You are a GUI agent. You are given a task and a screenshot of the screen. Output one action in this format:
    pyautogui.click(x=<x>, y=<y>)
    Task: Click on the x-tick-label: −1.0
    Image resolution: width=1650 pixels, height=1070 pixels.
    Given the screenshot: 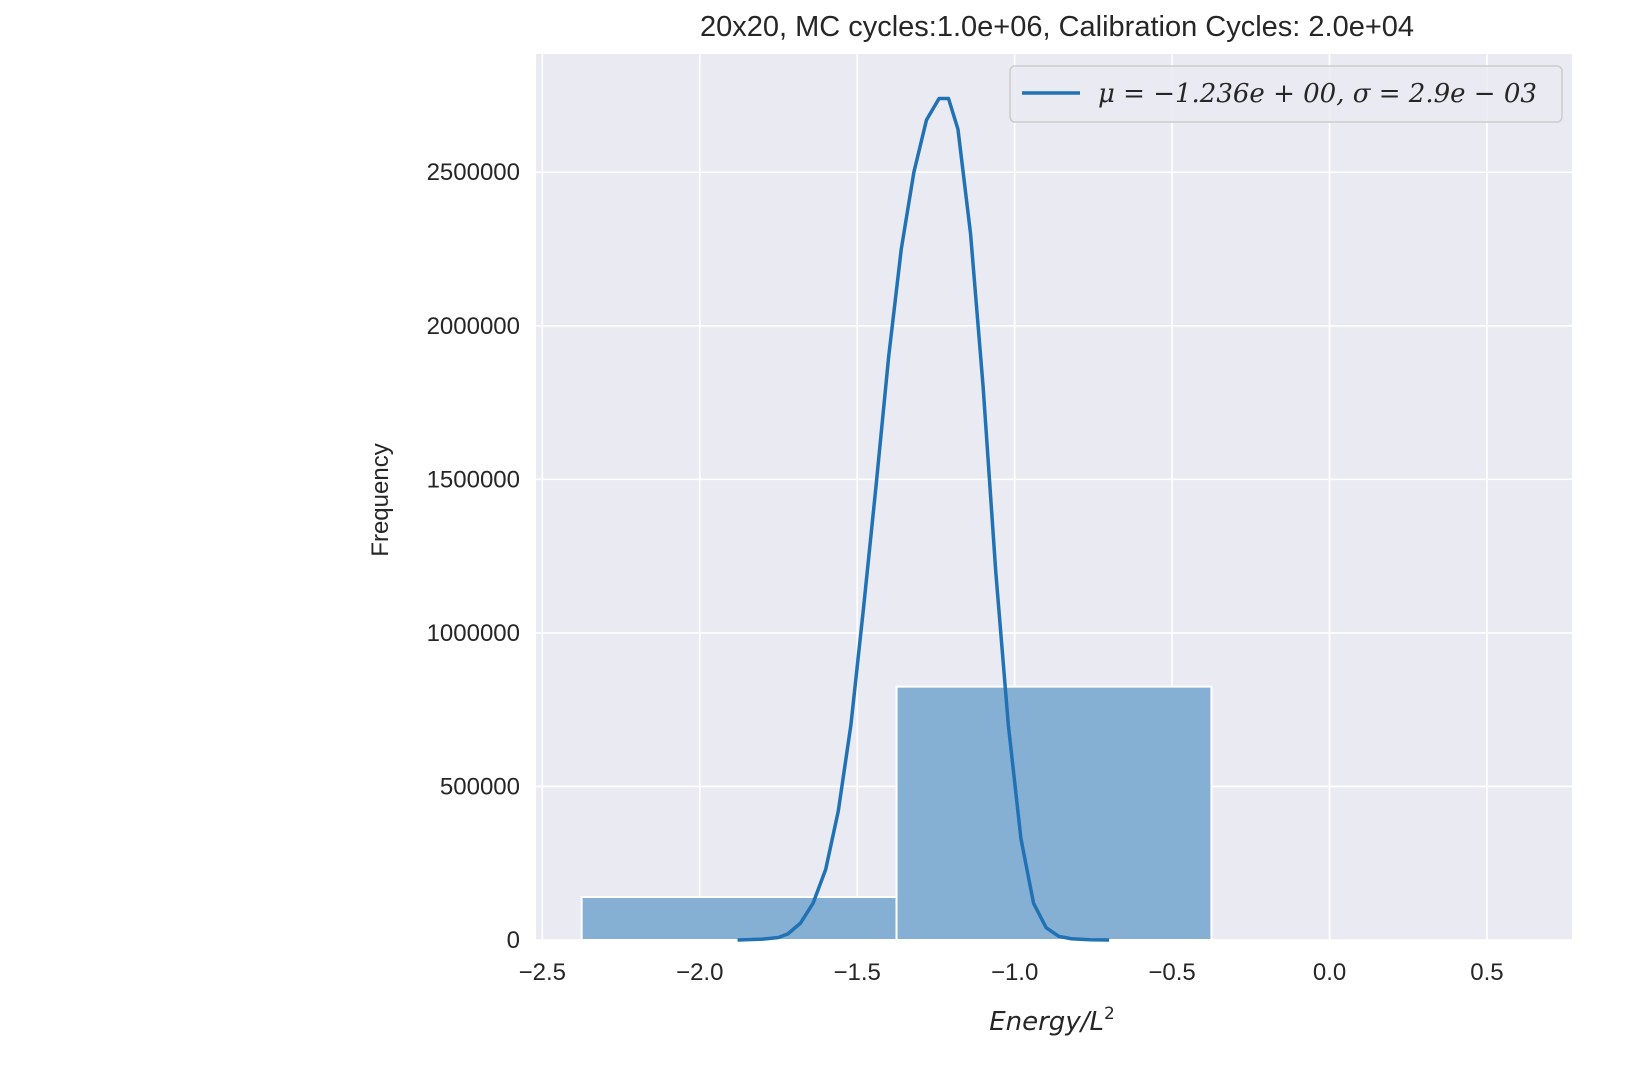 What is the action you would take?
    pyautogui.click(x=1014, y=972)
    